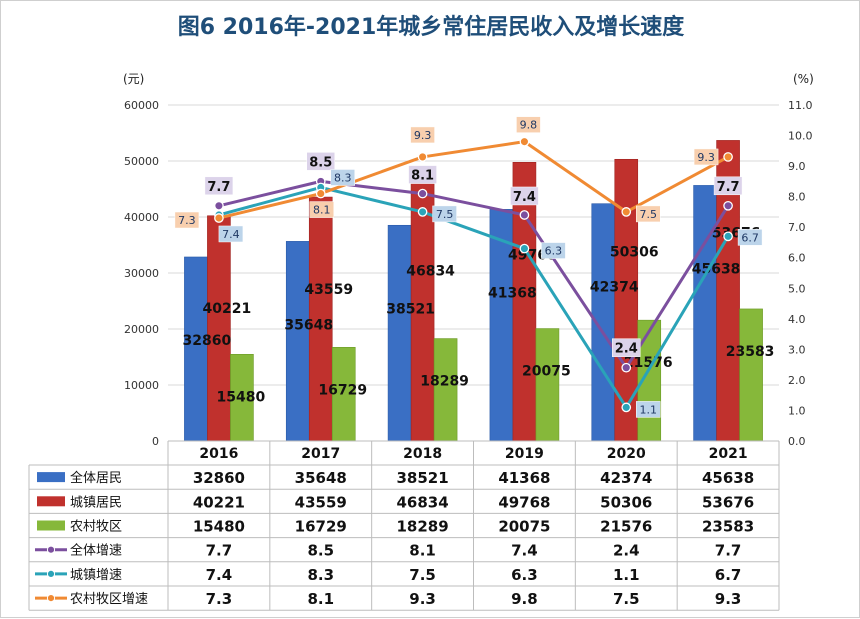 The image size is (860, 619). I want to click on bar-value-label: 35648, so click(308, 325).